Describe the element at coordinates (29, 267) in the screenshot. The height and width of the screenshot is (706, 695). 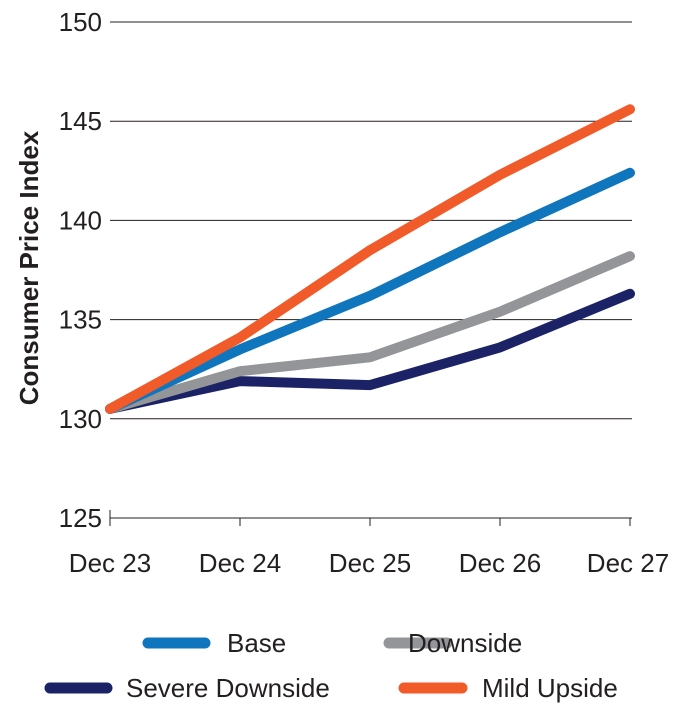
I see `y-axis-label: Consumer Price Index` at that location.